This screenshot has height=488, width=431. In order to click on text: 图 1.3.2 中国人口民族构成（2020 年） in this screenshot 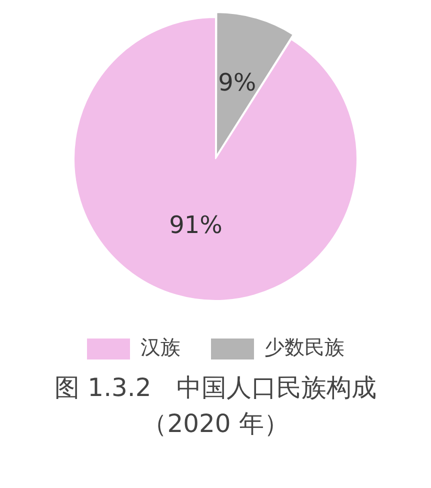, I will do `click(216, 406)`.